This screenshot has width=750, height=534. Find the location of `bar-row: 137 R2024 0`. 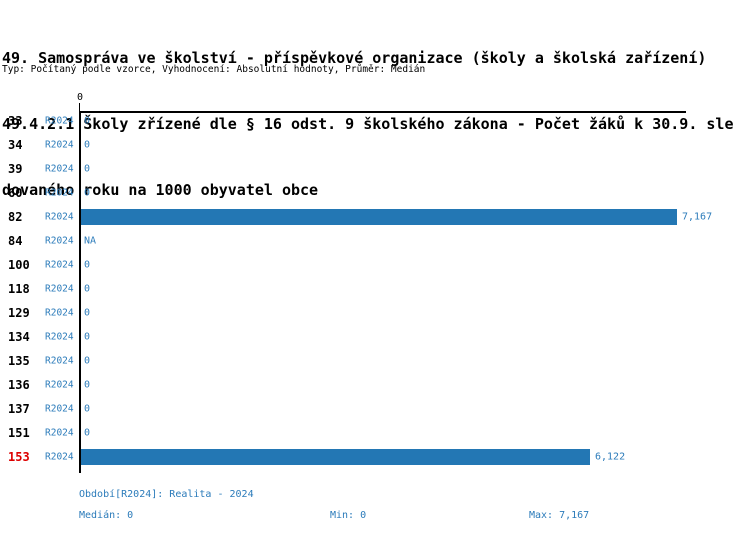

bar-row: 137 R2024 0 is located at coordinates (375, 409).